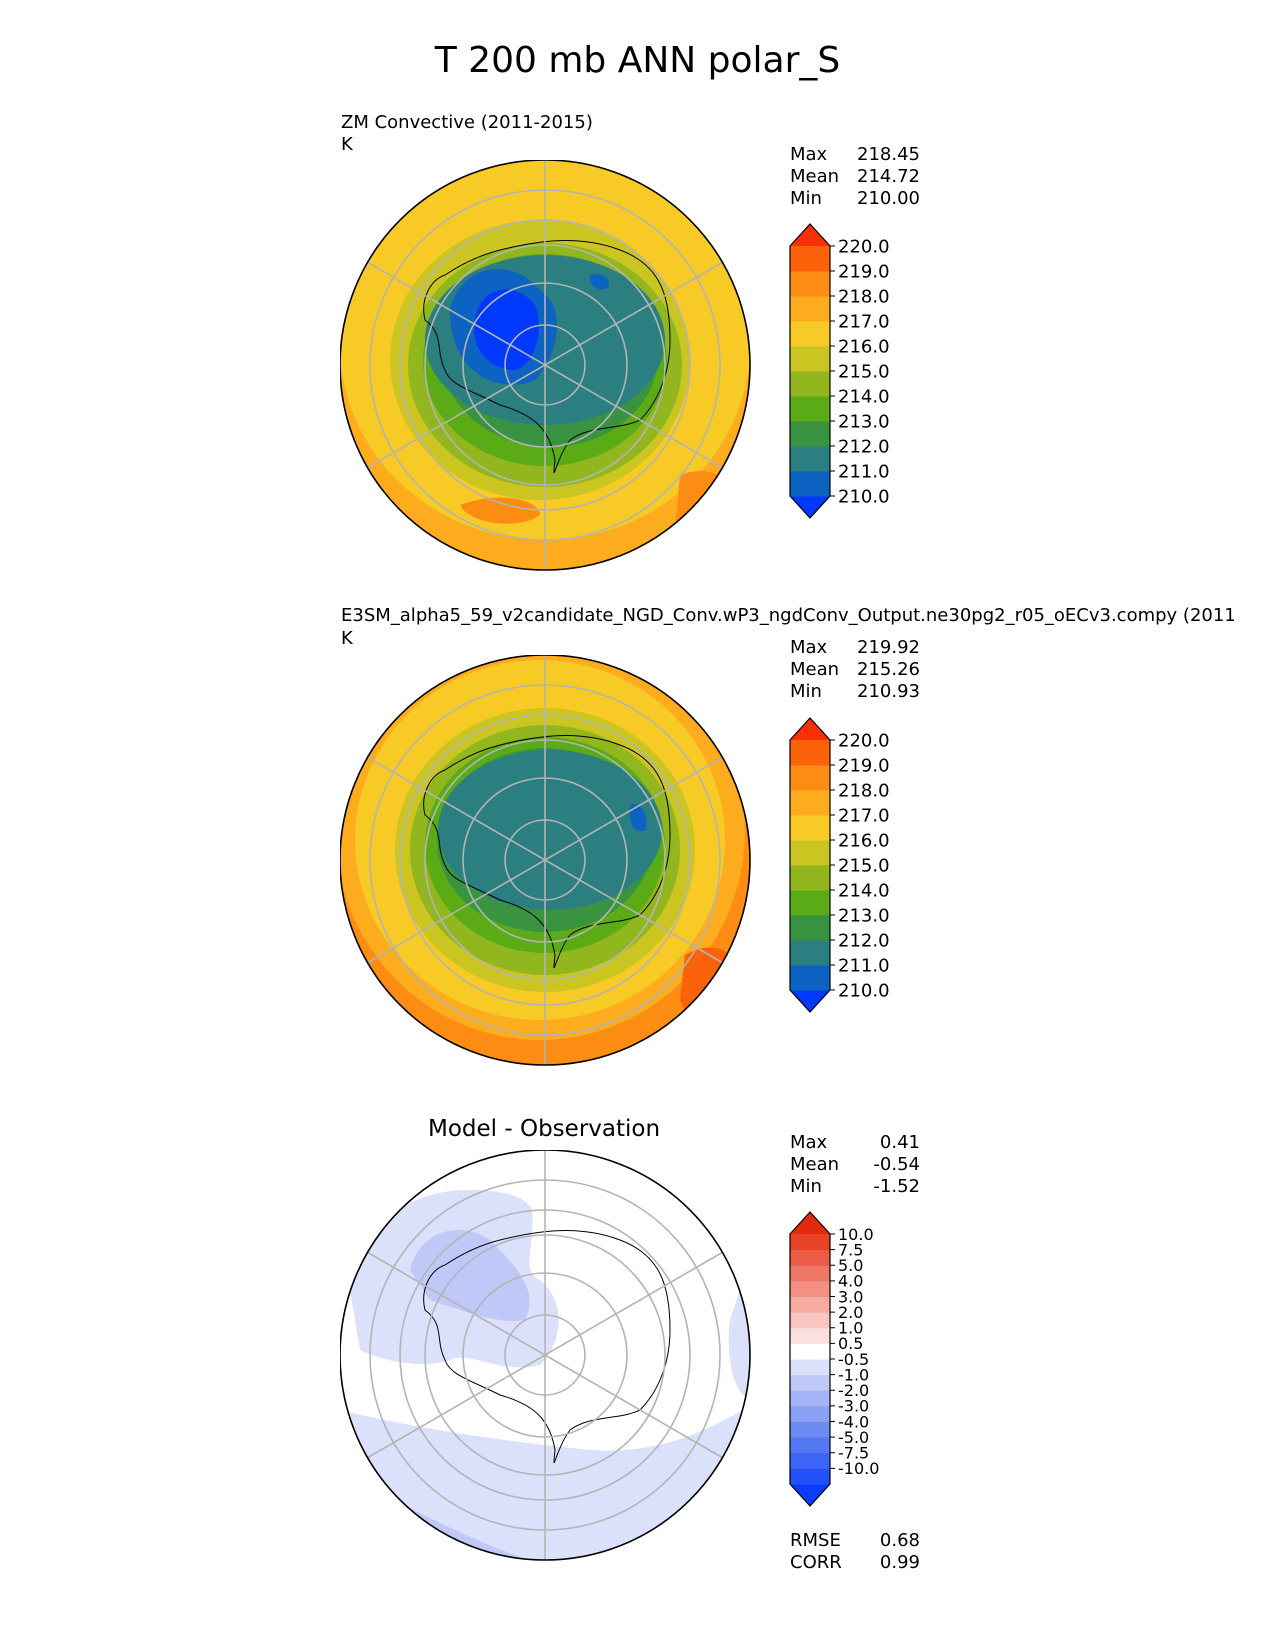 The height and width of the screenshot is (1650, 1275). Describe the element at coordinates (810, 235) in the screenshot. I see `colorbar-extend-max` at that location.